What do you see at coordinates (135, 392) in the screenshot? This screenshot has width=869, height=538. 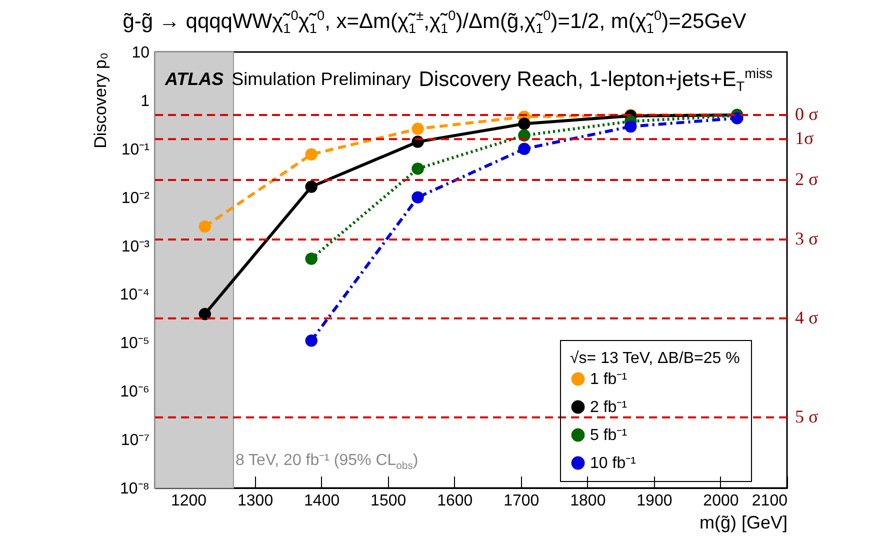 I see `y-tick-label: 10⁻⁶` at bounding box center [135, 392].